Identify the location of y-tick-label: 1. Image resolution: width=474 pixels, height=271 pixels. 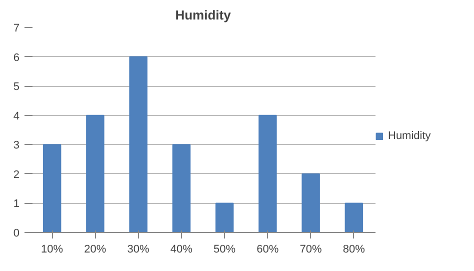
(16, 204).